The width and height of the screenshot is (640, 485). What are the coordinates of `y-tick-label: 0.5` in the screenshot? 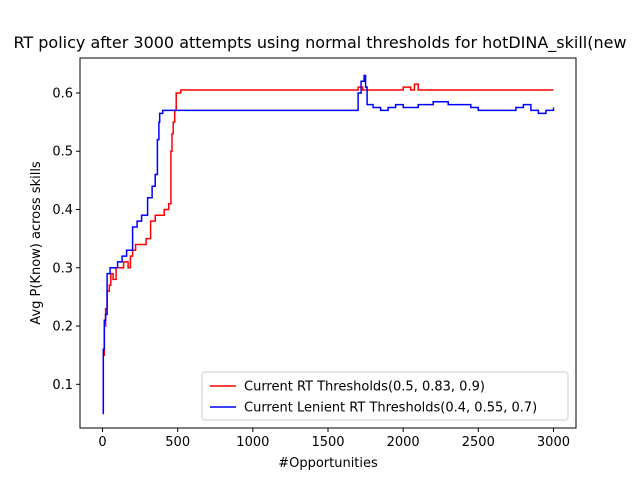 It's located at (62, 152).